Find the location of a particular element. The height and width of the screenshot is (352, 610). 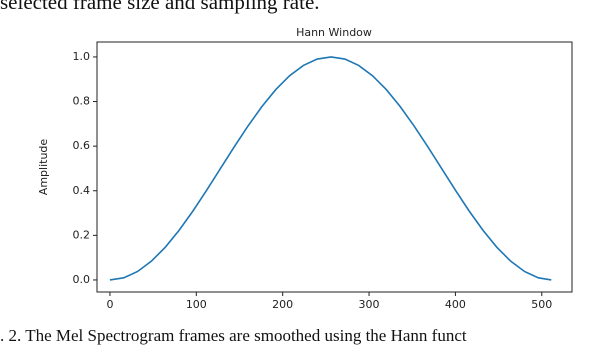

y-tick-label: 0.0 is located at coordinates (82, 279).